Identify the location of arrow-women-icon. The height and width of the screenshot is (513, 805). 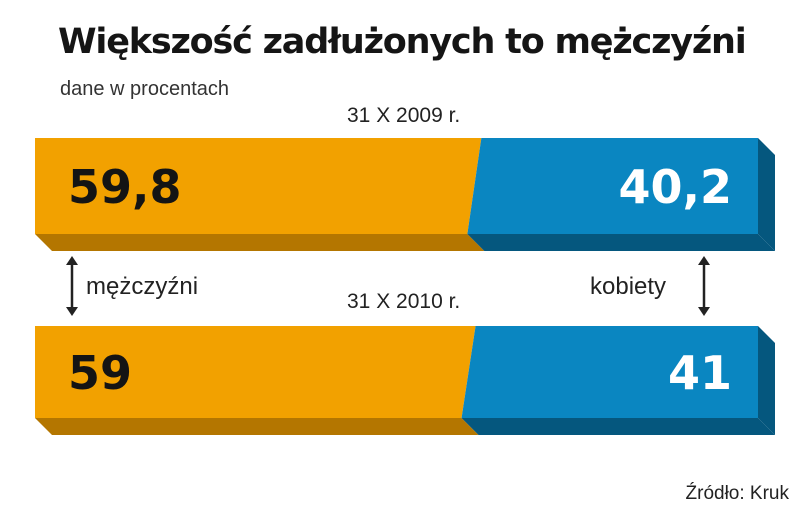
(704, 286).